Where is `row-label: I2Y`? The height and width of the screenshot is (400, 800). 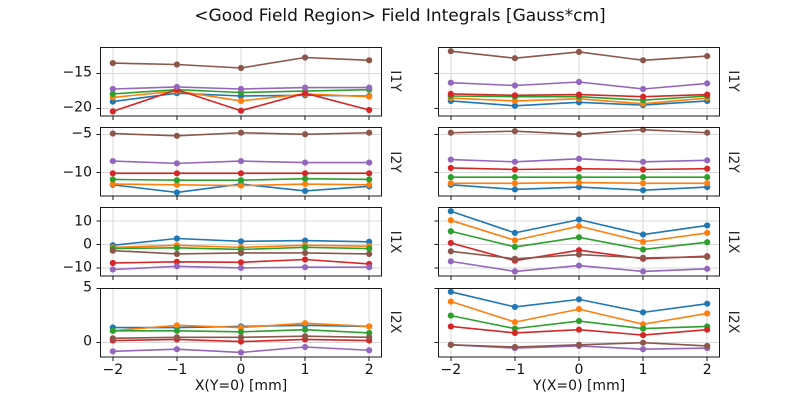
row-label: I2Y is located at coordinates (395, 161).